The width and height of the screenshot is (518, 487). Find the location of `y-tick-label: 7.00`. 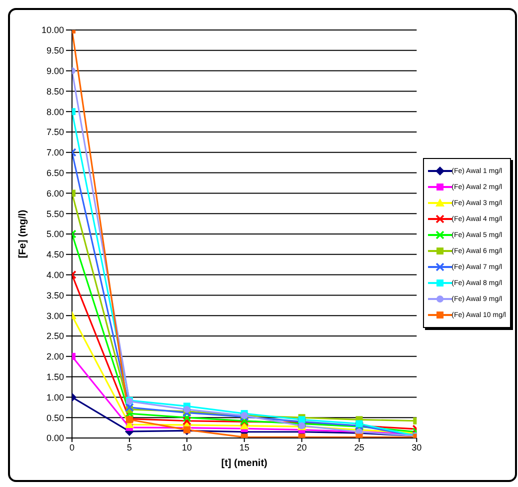

y-tick-label: 7.00 is located at coordinates (55, 153).